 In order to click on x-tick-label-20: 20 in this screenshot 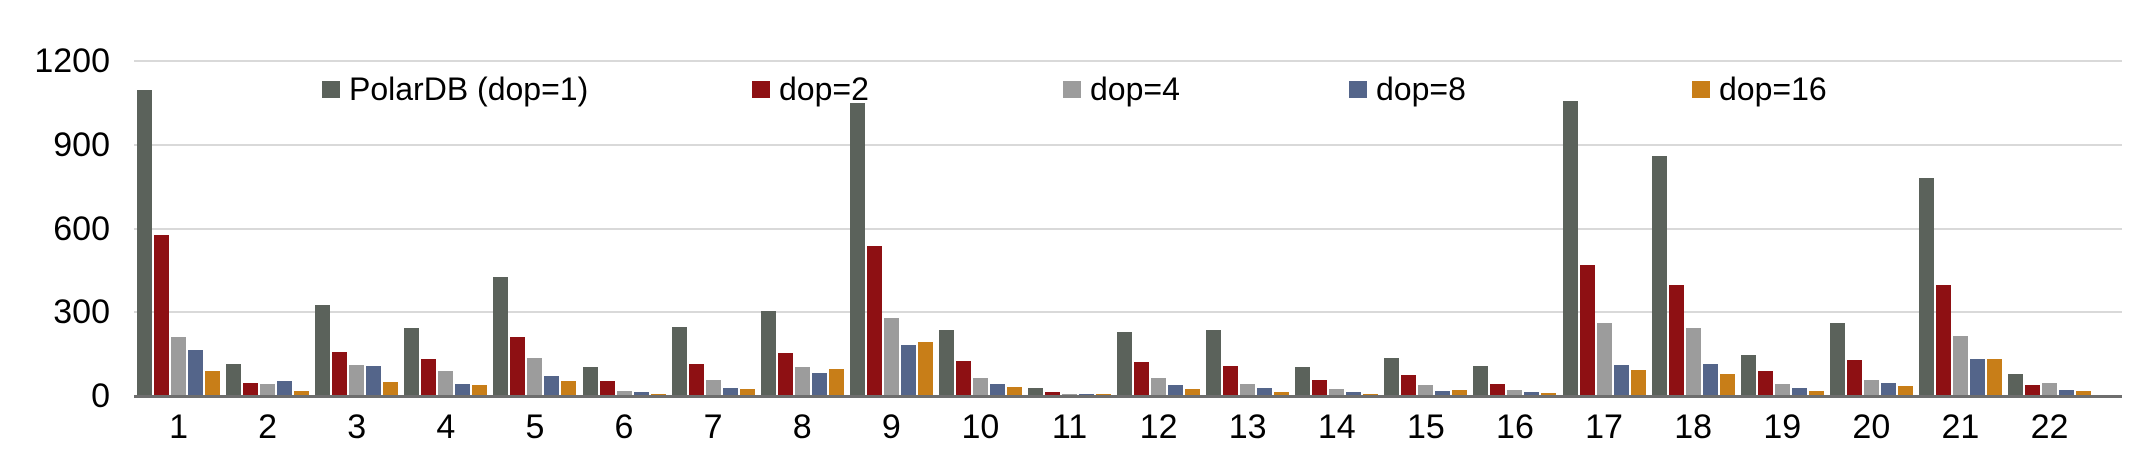, I will do `click(1871, 427)`.